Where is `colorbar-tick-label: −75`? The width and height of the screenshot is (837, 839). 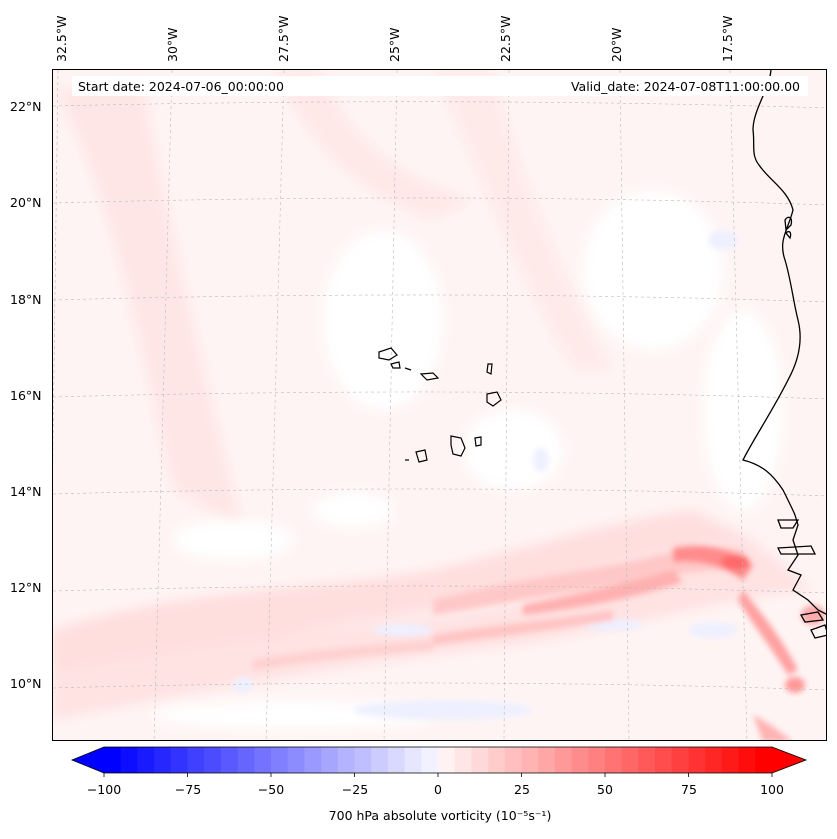
colorbar-tick-label: −75 is located at coordinates (188, 789).